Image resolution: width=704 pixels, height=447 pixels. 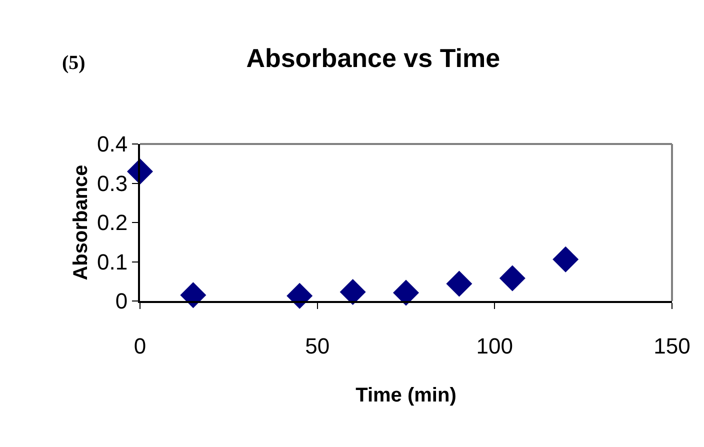 What do you see at coordinates (672, 345) in the screenshot?
I see `x-tick-label: 150` at bounding box center [672, 345].